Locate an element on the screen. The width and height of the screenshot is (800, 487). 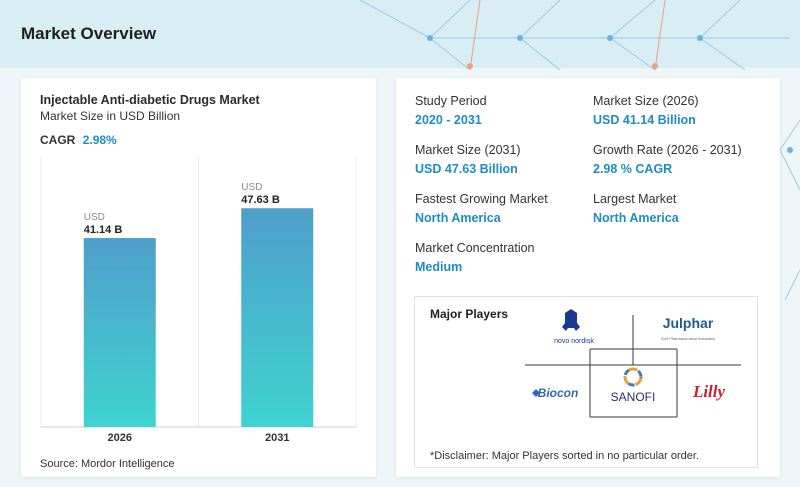
sanofi-name: SANOFI is located at coordinates (633, 397).